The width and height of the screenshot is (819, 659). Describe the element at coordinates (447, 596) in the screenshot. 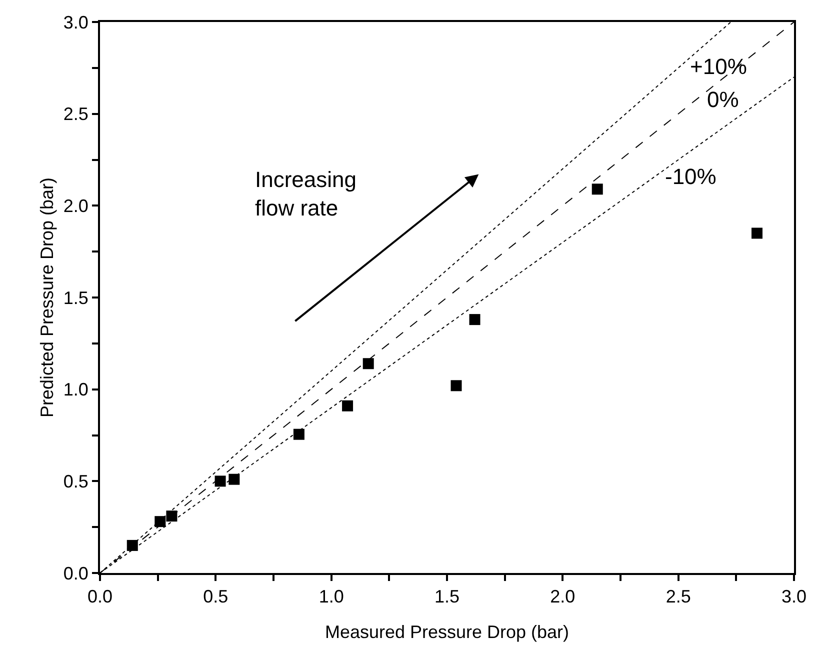

I see `x-tick-label: 1.5` at that location.